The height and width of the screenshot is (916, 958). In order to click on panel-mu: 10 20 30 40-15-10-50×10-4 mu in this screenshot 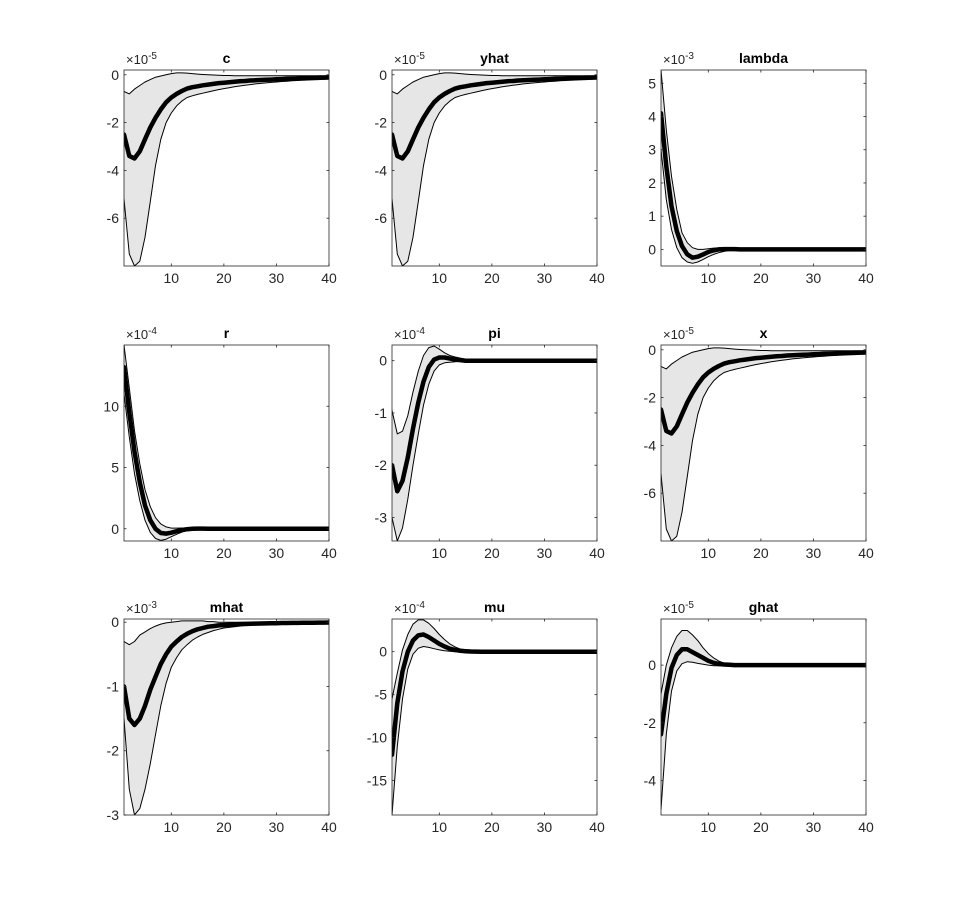, I will do `click(486, 717)`.